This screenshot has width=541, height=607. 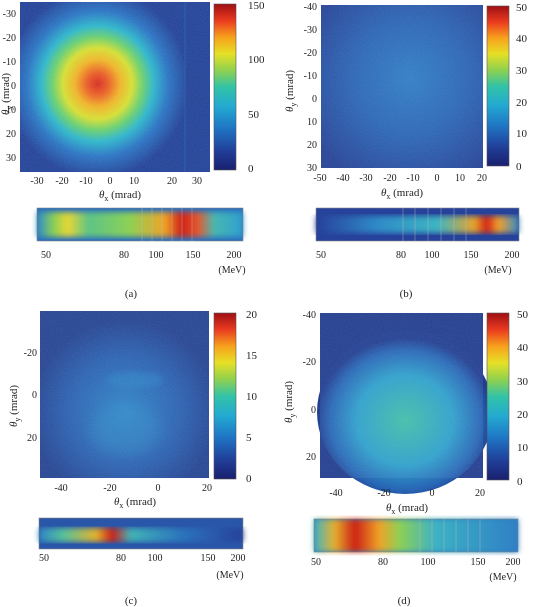 I want to click on panel-label: (b), so click(x=406, y=294).